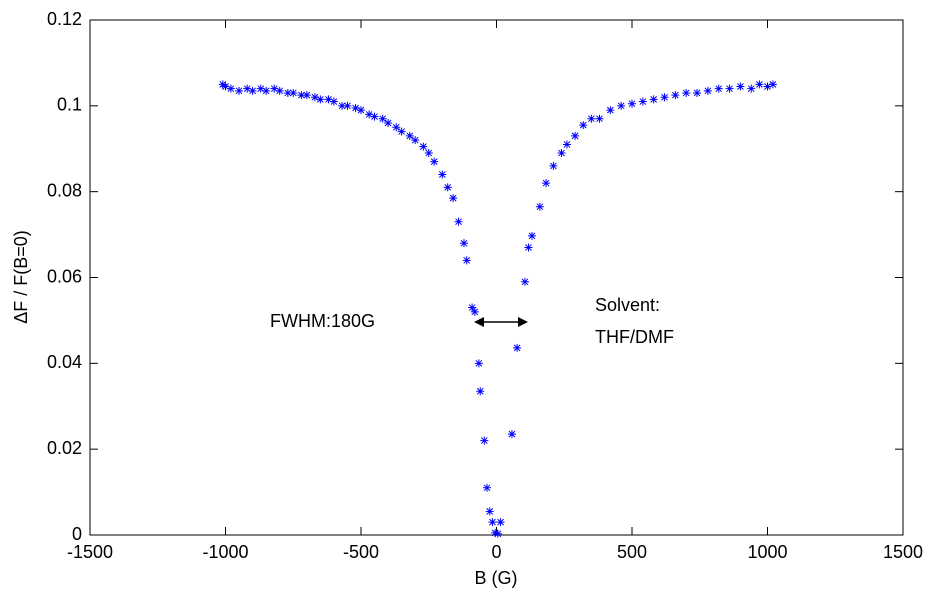 The height and width of the screenshot is (597, 933). Describe the element at coordinates (496, 578) in the screenshot. I see `x-axis-label: B (G)` at that location.